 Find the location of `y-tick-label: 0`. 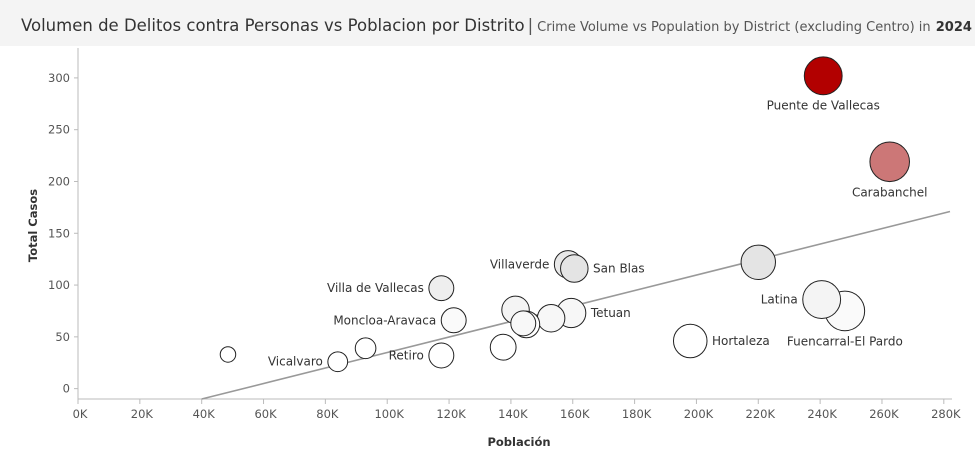

y-tick-label: 0 is located at coordinates (66, 389).